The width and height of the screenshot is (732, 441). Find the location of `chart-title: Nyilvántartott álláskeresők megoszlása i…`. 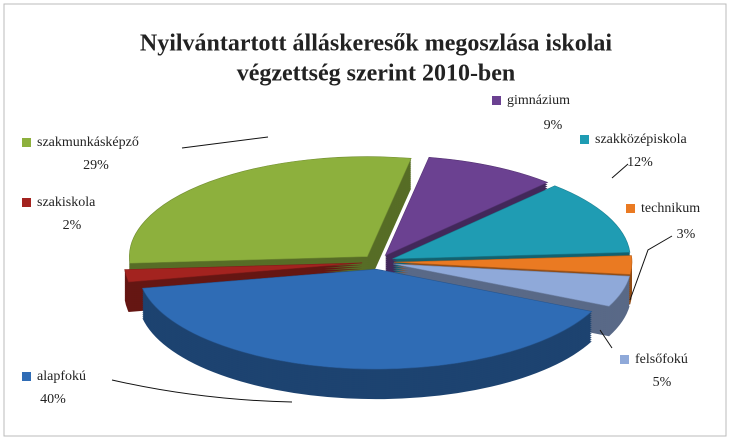

chart-title: Nyilvántartott álláskeresők megoszlása i… is located at coordinates (376, 44).